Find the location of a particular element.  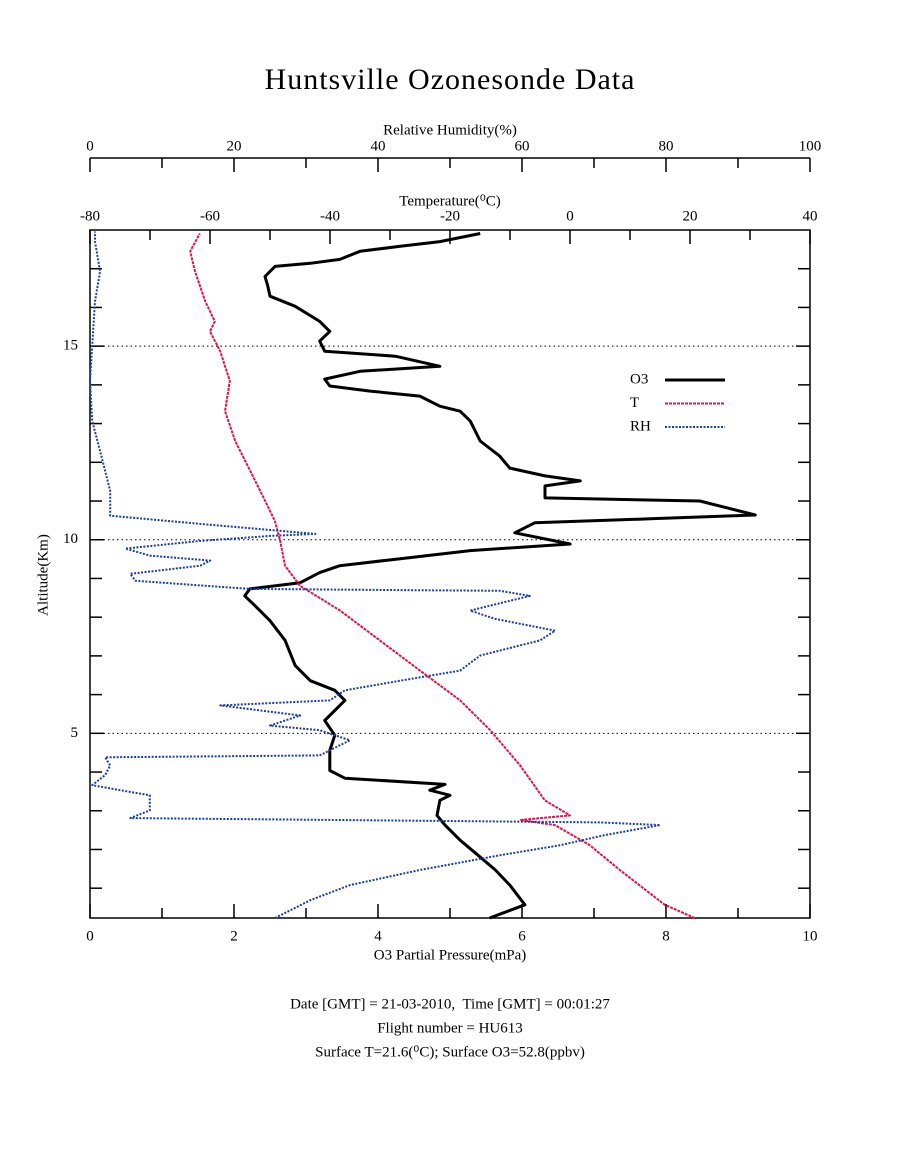

y-tick-label: 15 is located at coordinates (70, 346).